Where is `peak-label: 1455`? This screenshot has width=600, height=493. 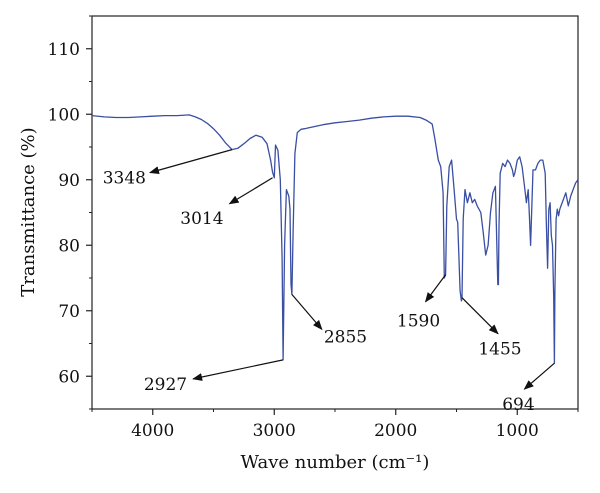 peak-label: 1455 is located at coordinates (499, 350).